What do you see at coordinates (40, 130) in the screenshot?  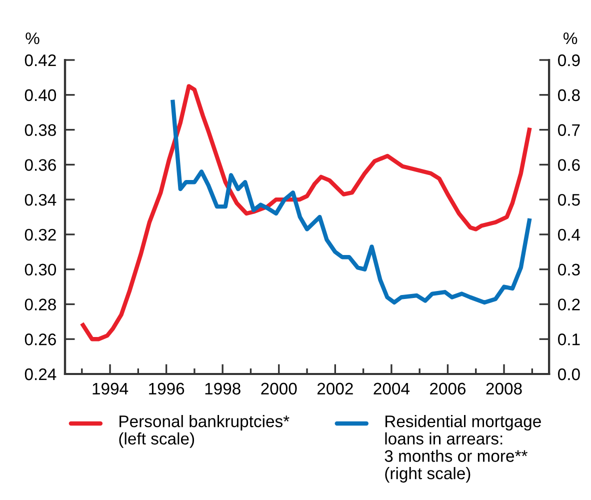 I see `y-tick-label: 0.38` at bounding box center [40, 130].